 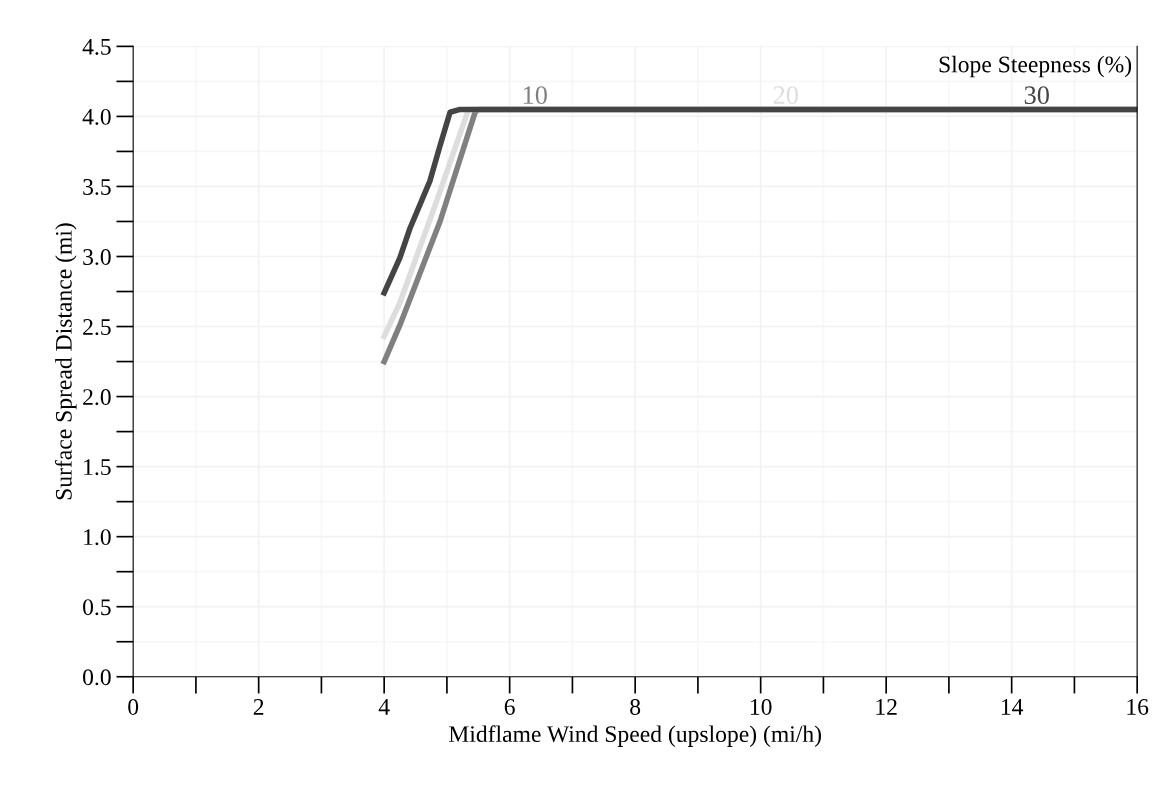 I want to click on x-tick-label: 12, so click(x=886, y=707).